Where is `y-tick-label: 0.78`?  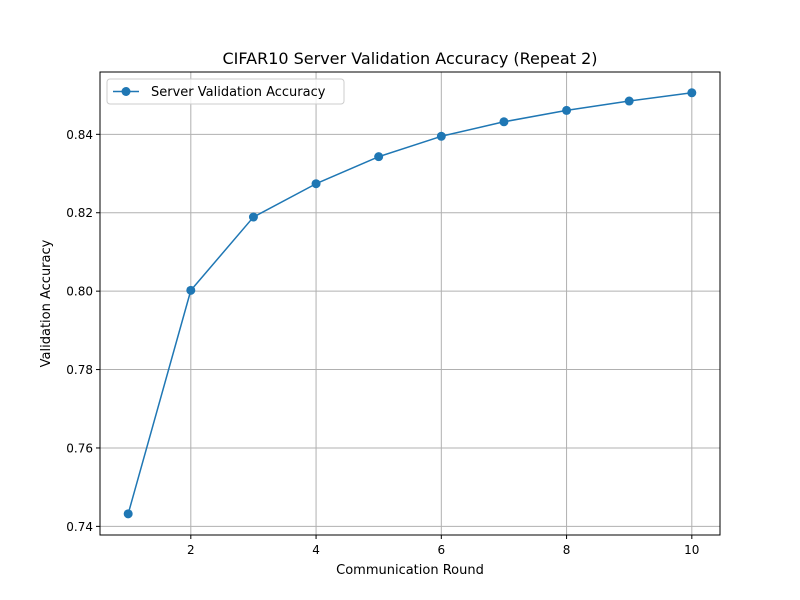 y-tick-label: 0.78 is located at coordinates (79, 370).